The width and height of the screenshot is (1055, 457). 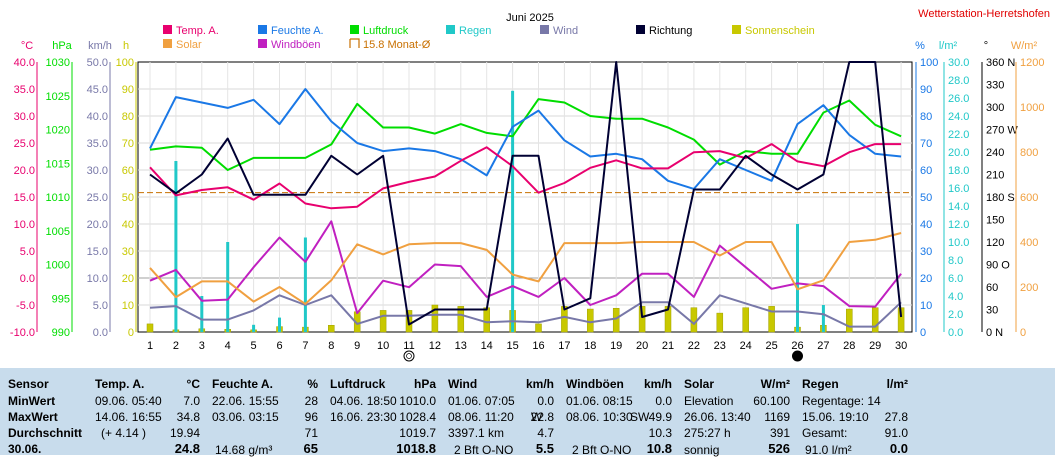 I want to click on pressure-tick-label: 1015, so click(x=58, y=164).